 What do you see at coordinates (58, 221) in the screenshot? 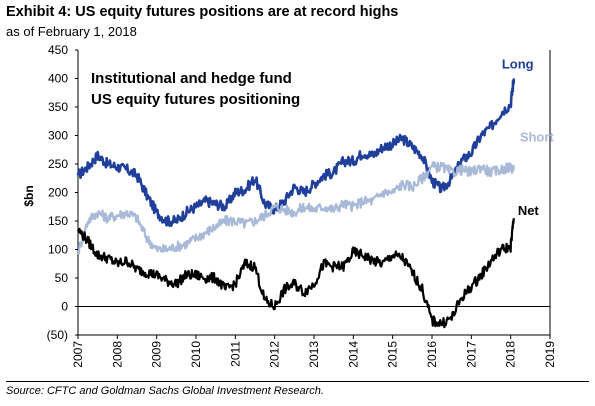
I see `y-tick-label: 150` at bounding box center [58, 221].